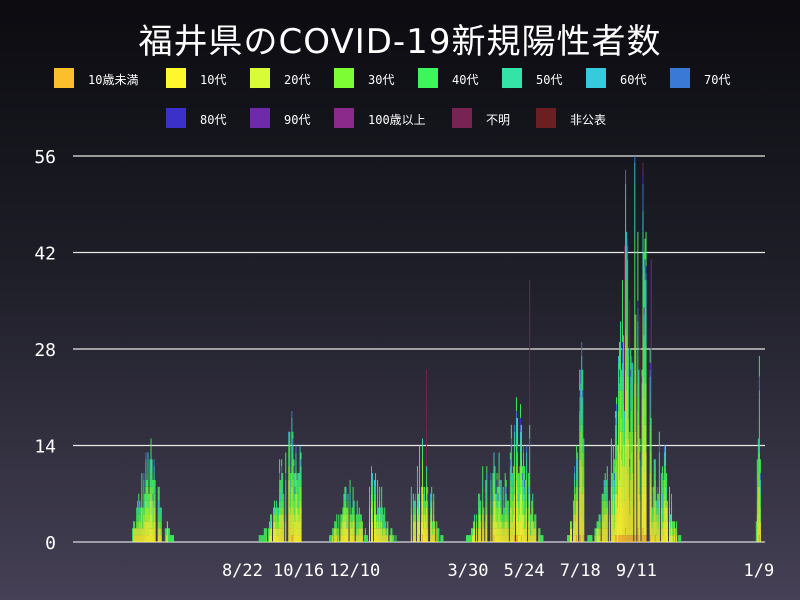  Describe the element at coordinates (462, 118) in the screenshot. I see `legend-swatch` at that location.